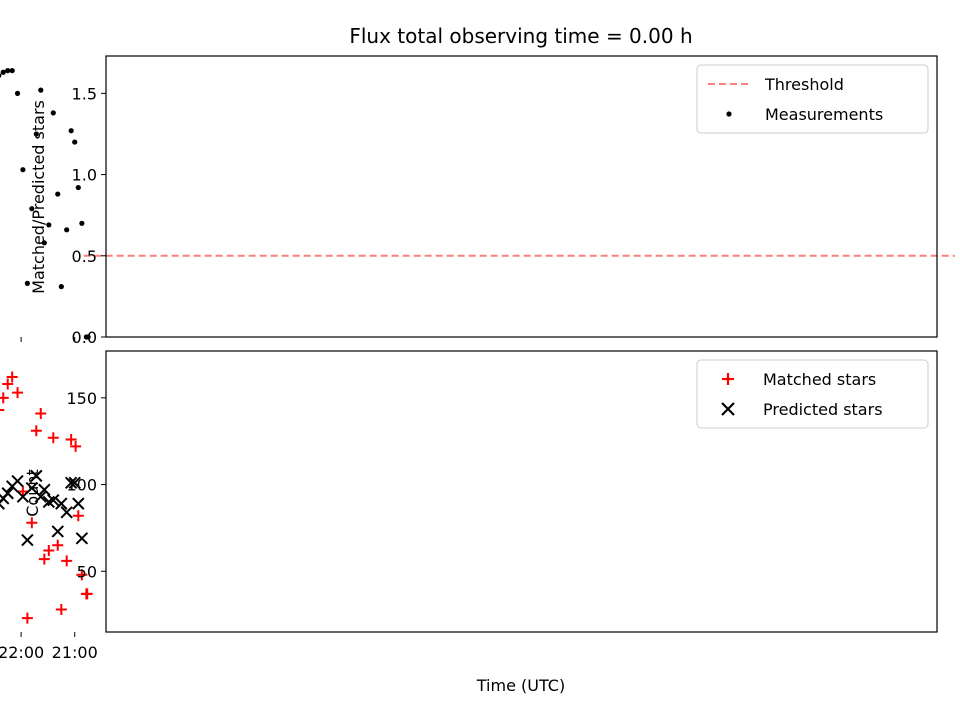 The image size is (960, 720). I want to click on ratio-y-tick-label: 1.5, so click(84, 93).